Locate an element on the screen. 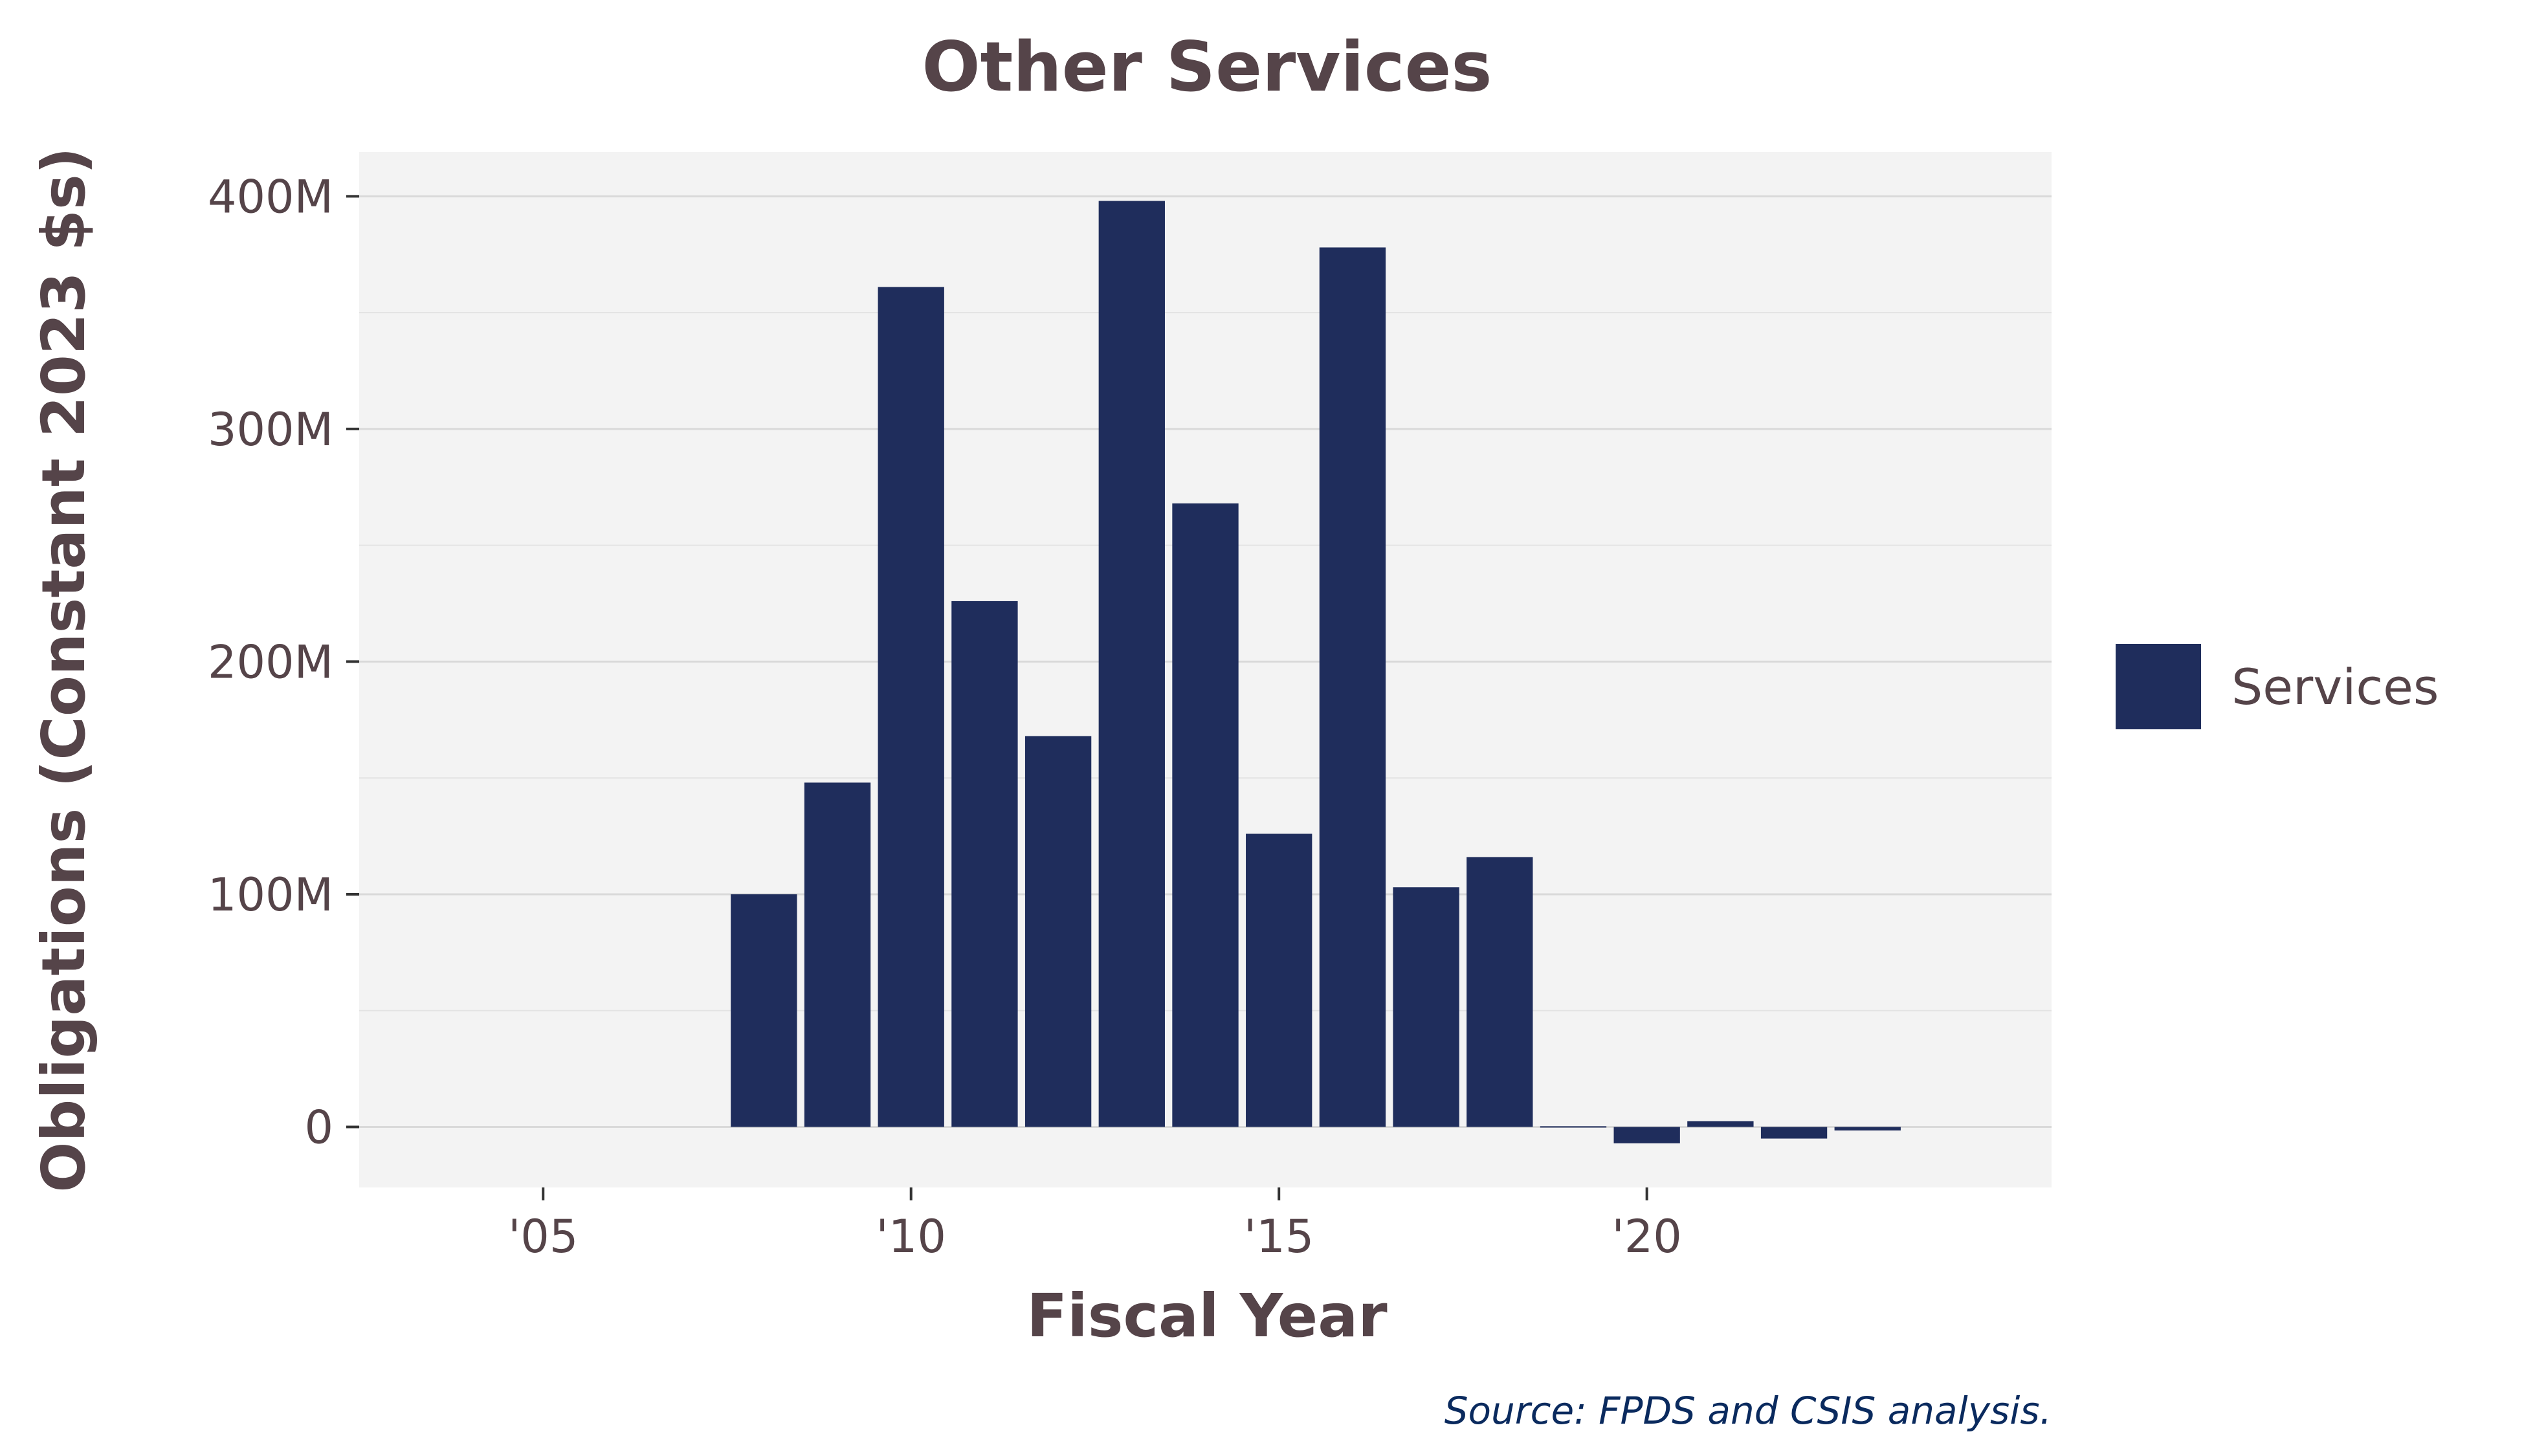  x-tick-label: '05 is located at coordinates (543, 1236).